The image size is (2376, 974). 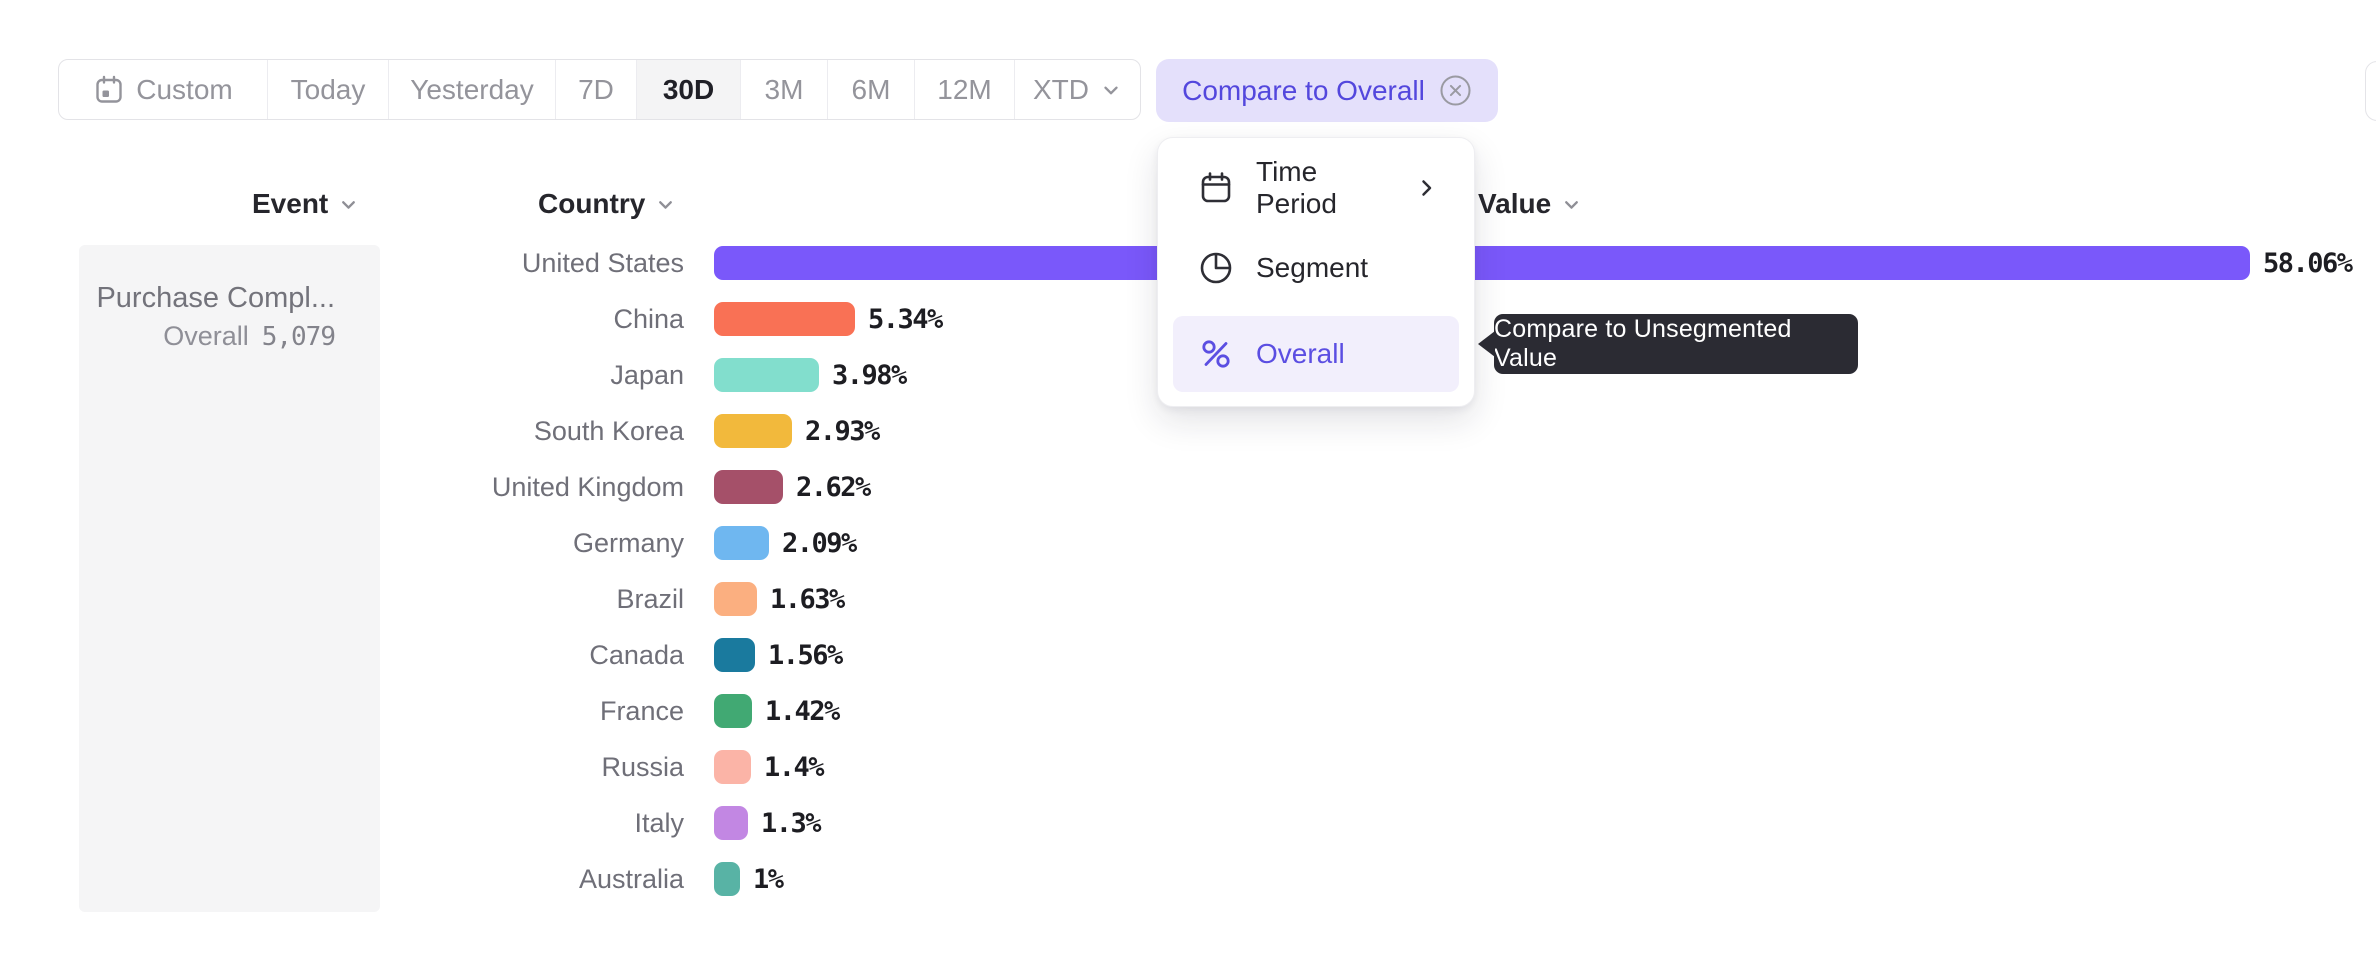 I want to click on value-label: 2.62%, so click(x=833, y=487).